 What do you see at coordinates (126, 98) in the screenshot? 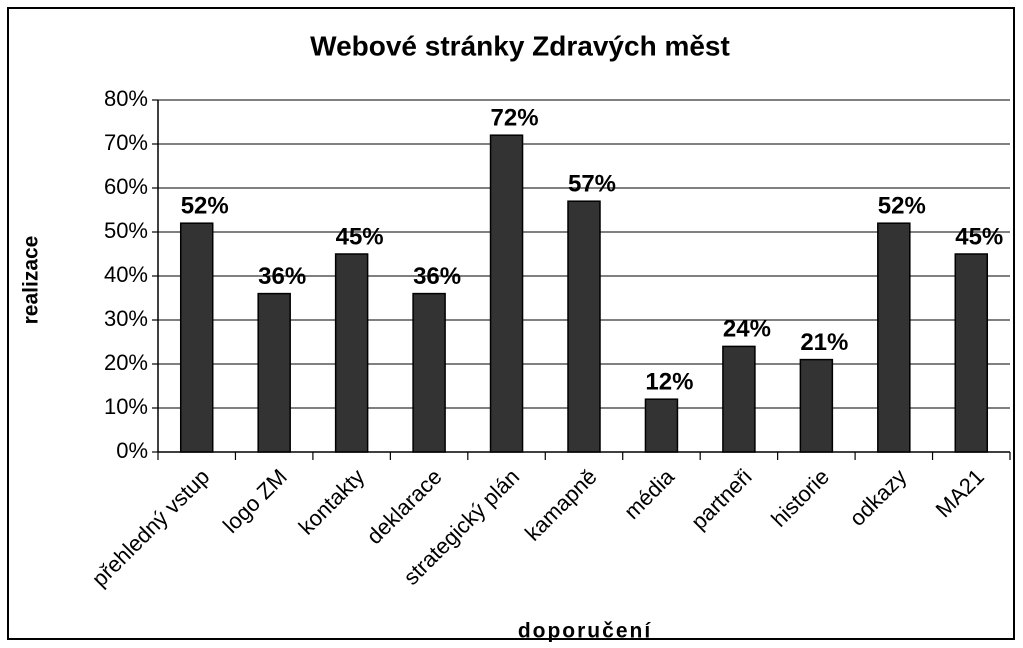
I see `y-tick-label: 80%` at bounding box center [126, 98].